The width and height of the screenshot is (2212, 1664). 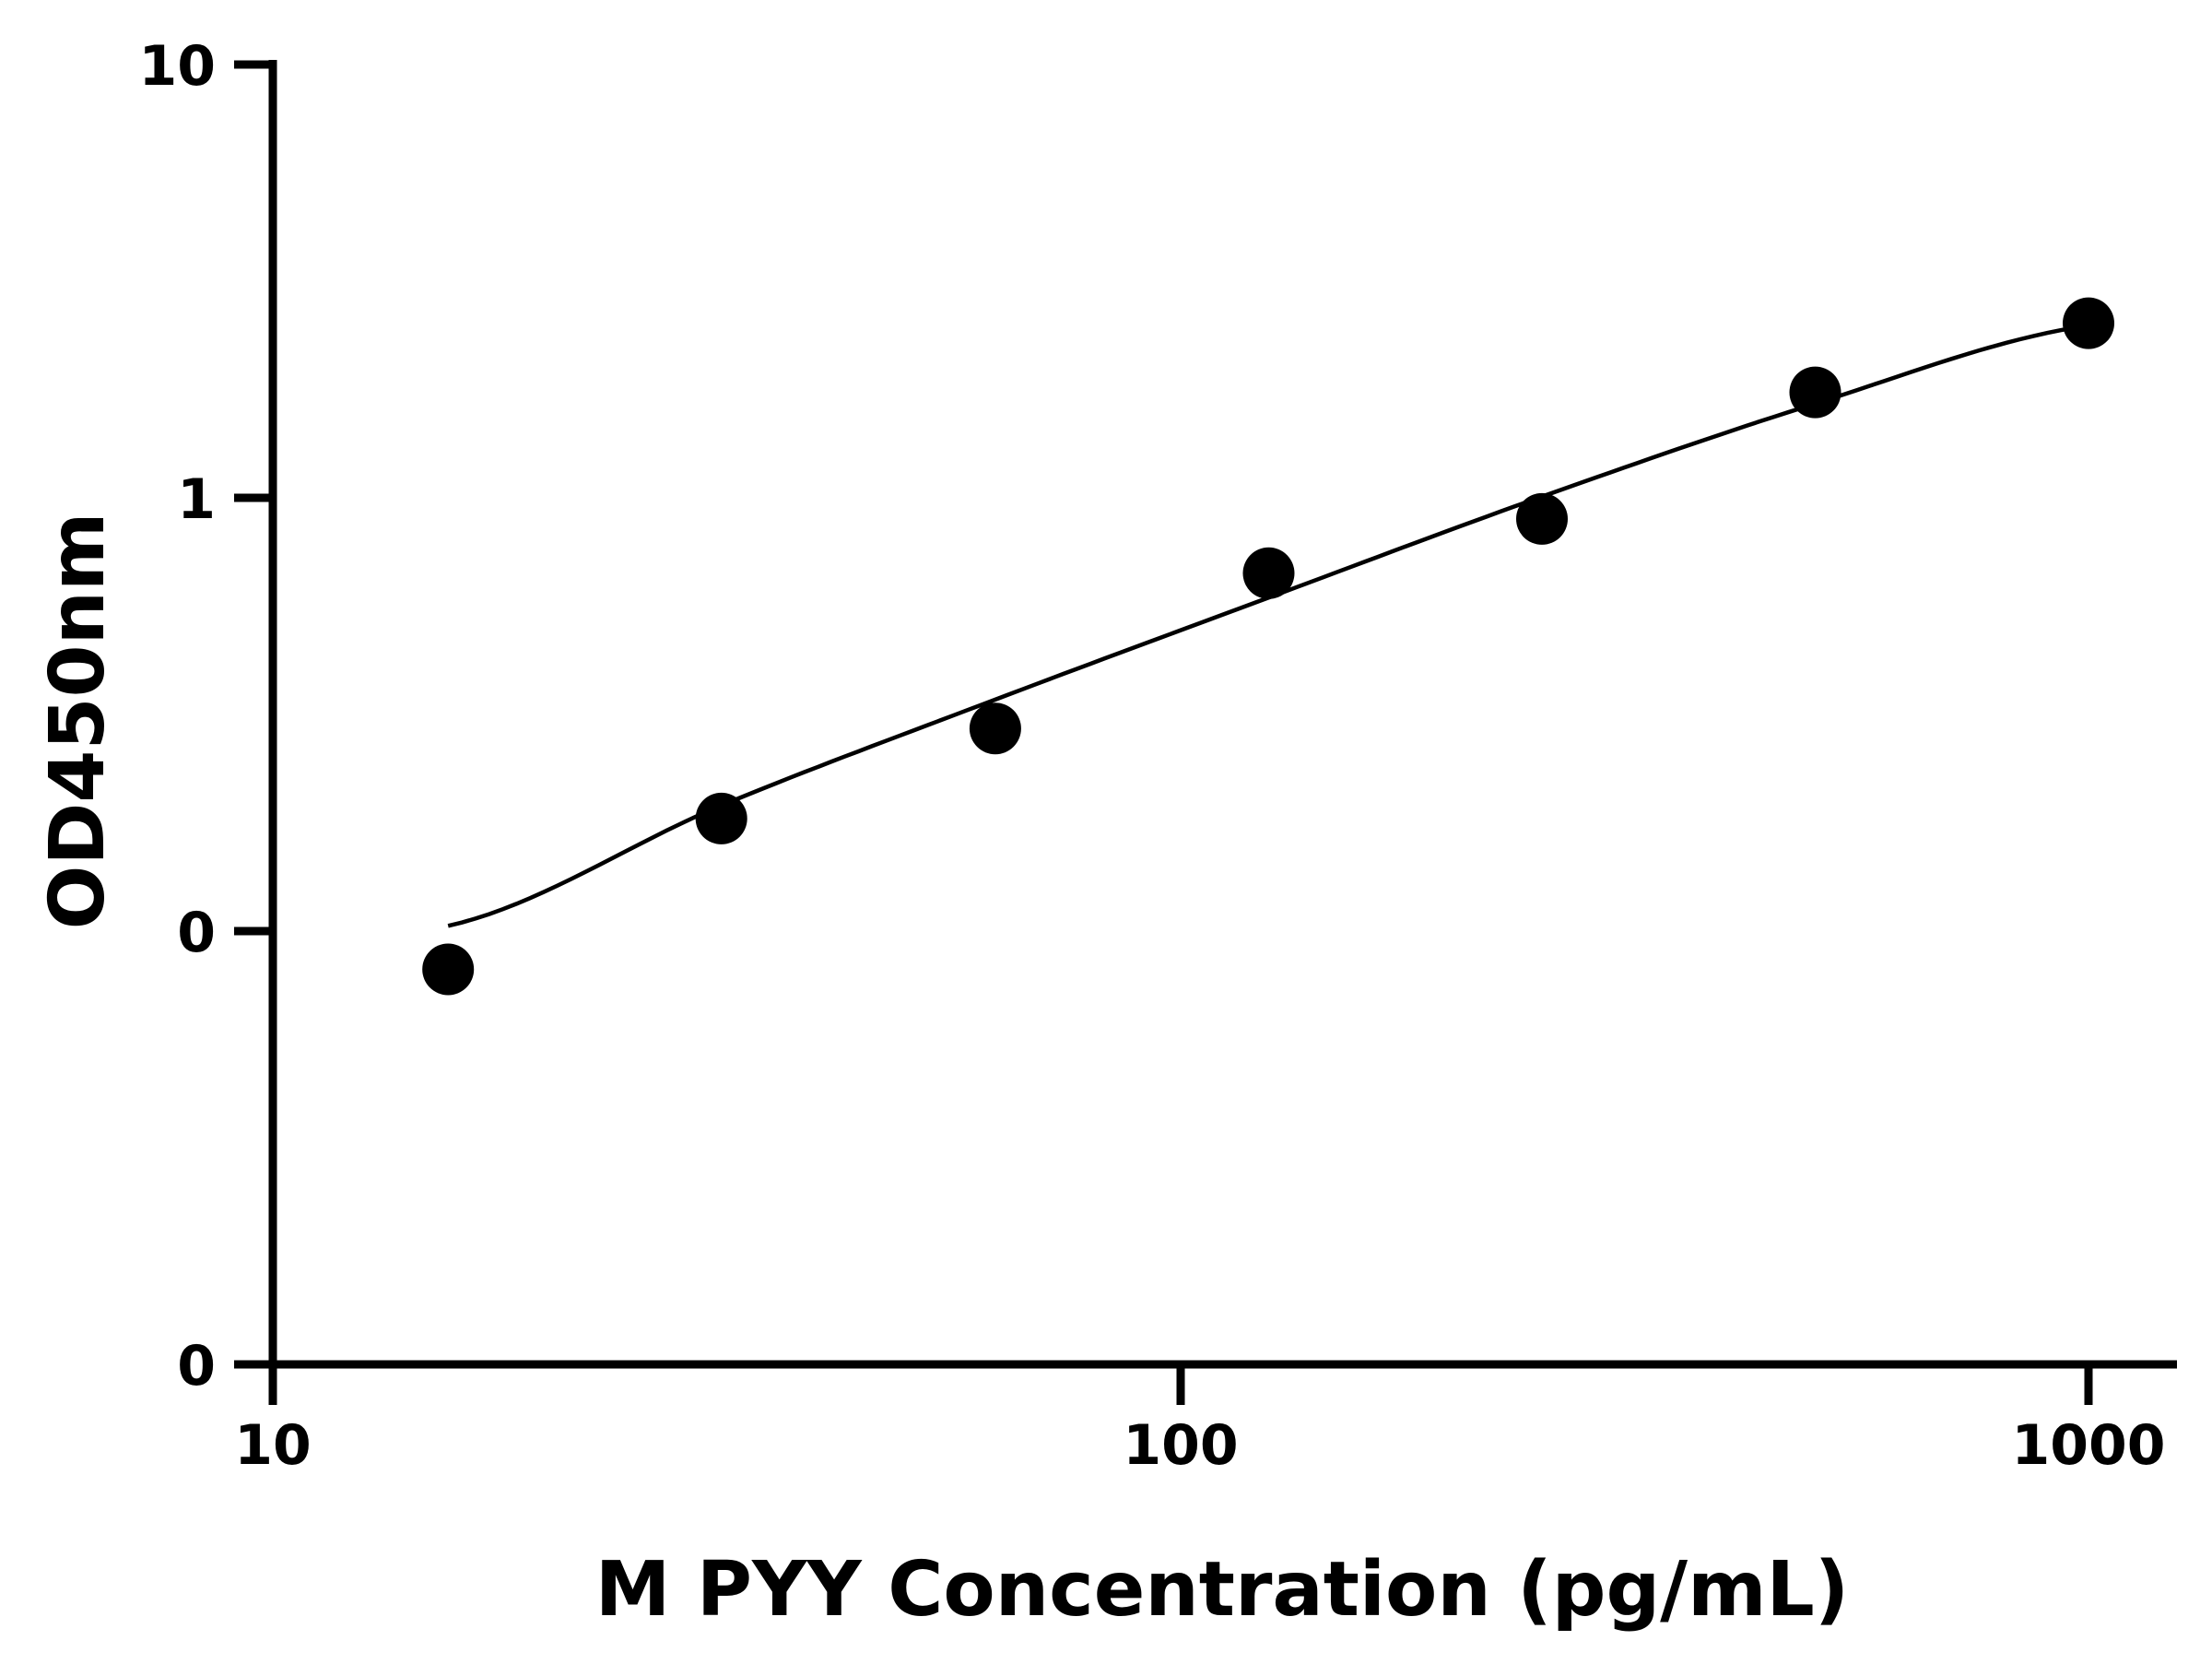 I want to click on x-ticks: 10 100 1000, so click(x=1200, y=1421).